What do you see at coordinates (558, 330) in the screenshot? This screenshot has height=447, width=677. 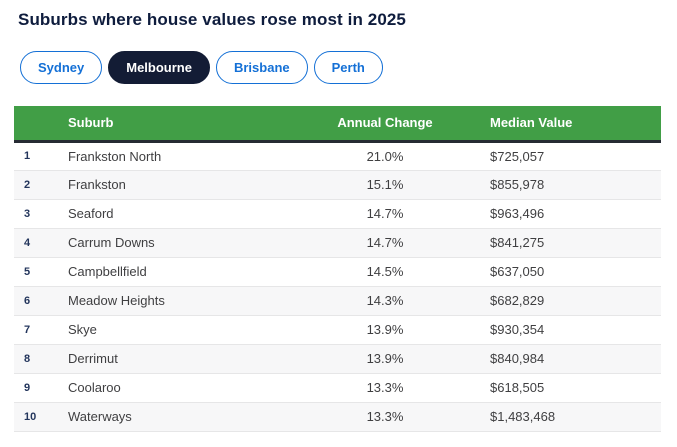 I see `median-value-cell: $930,354` at bounding box center [558, 330].